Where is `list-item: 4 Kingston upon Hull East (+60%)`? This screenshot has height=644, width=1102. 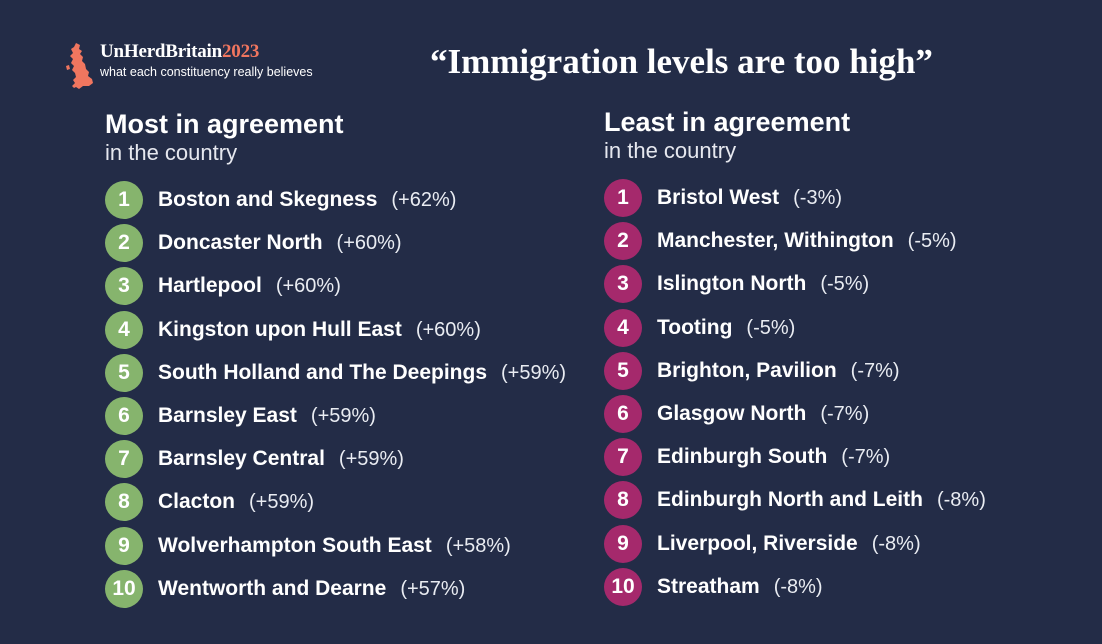 list-item: 4 Kingston upon Hull East (+60%) is located at coordinates (293, 330).